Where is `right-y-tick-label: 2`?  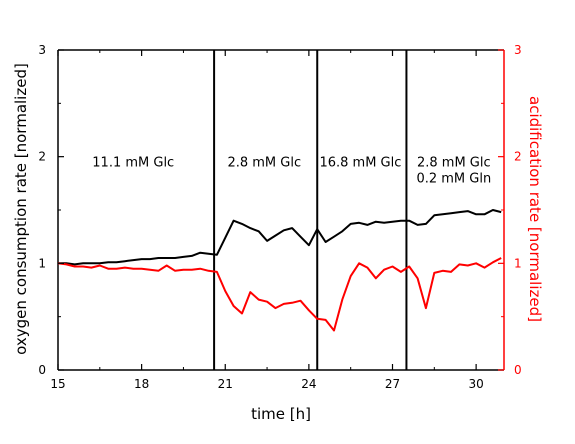 right-y-tick-label: 2 is located at coordinates (518, 157).